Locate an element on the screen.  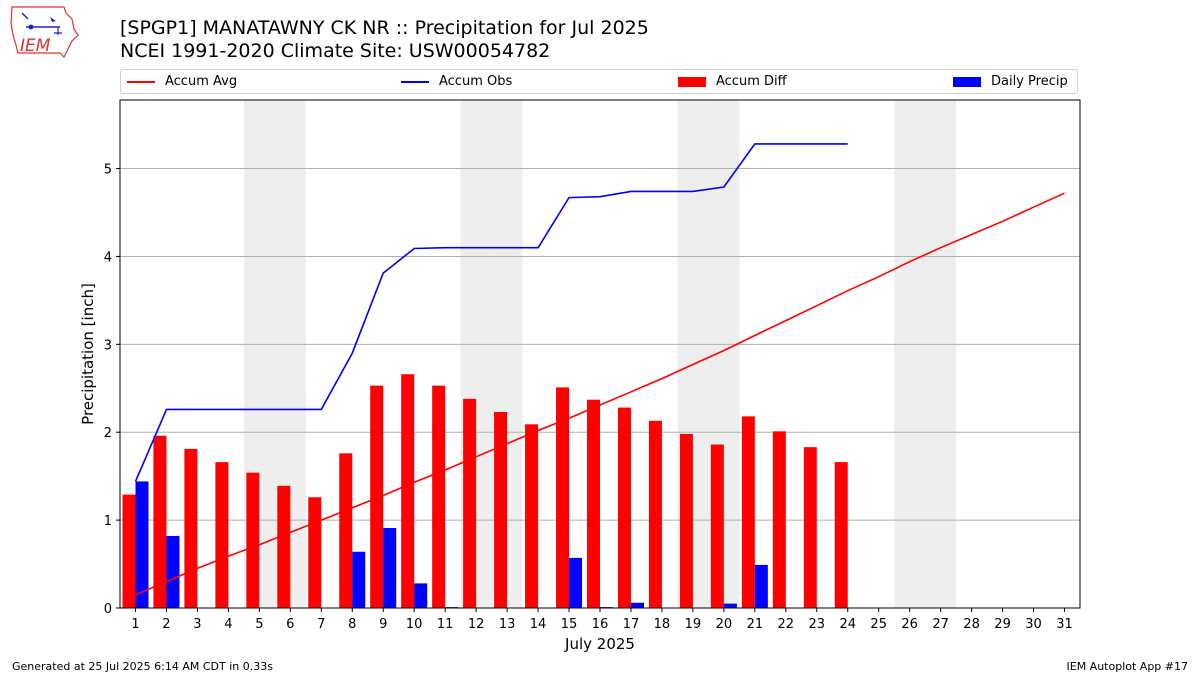
legend-item-accum-obs: Accum Obs is located at coordinates (456, 81).